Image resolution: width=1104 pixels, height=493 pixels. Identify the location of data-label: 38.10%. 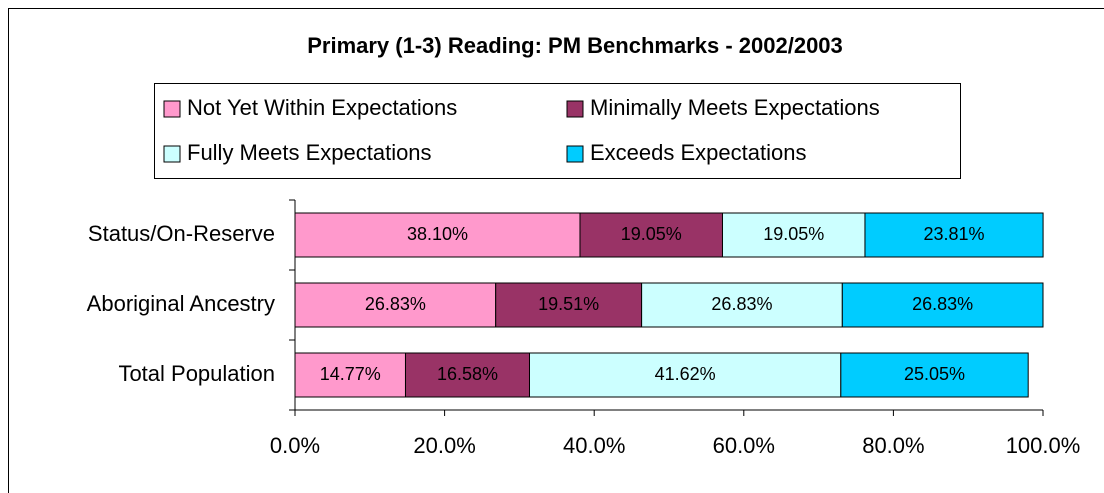
(437, 234).